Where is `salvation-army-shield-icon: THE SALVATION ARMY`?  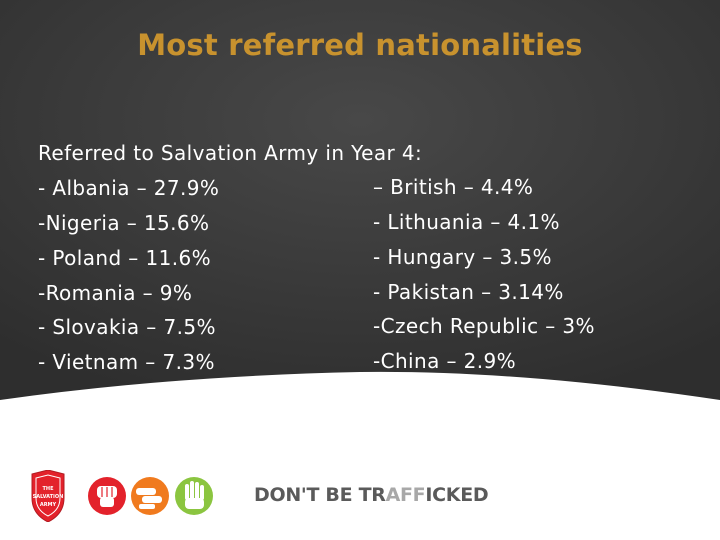 salvation-army-shield-icon: THE SALVATION ARMY is located at coordinates (48, 496).